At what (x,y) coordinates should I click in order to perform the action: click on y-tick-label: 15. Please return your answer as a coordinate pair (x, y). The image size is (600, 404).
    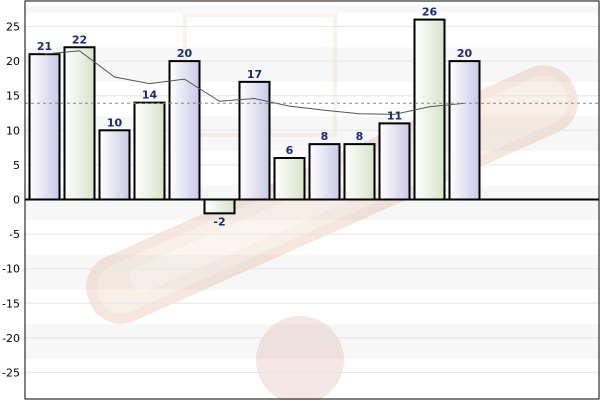
    Looking at the image, I should click on (13, 96).